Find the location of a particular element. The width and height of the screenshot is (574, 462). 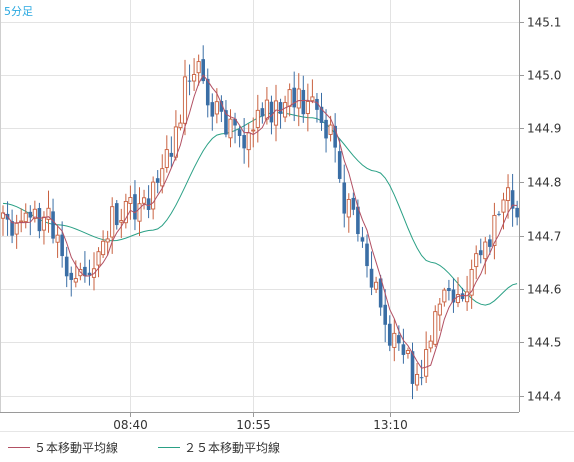

legend-item: ２５本移動平均線 is located at coordinates (219, 447).